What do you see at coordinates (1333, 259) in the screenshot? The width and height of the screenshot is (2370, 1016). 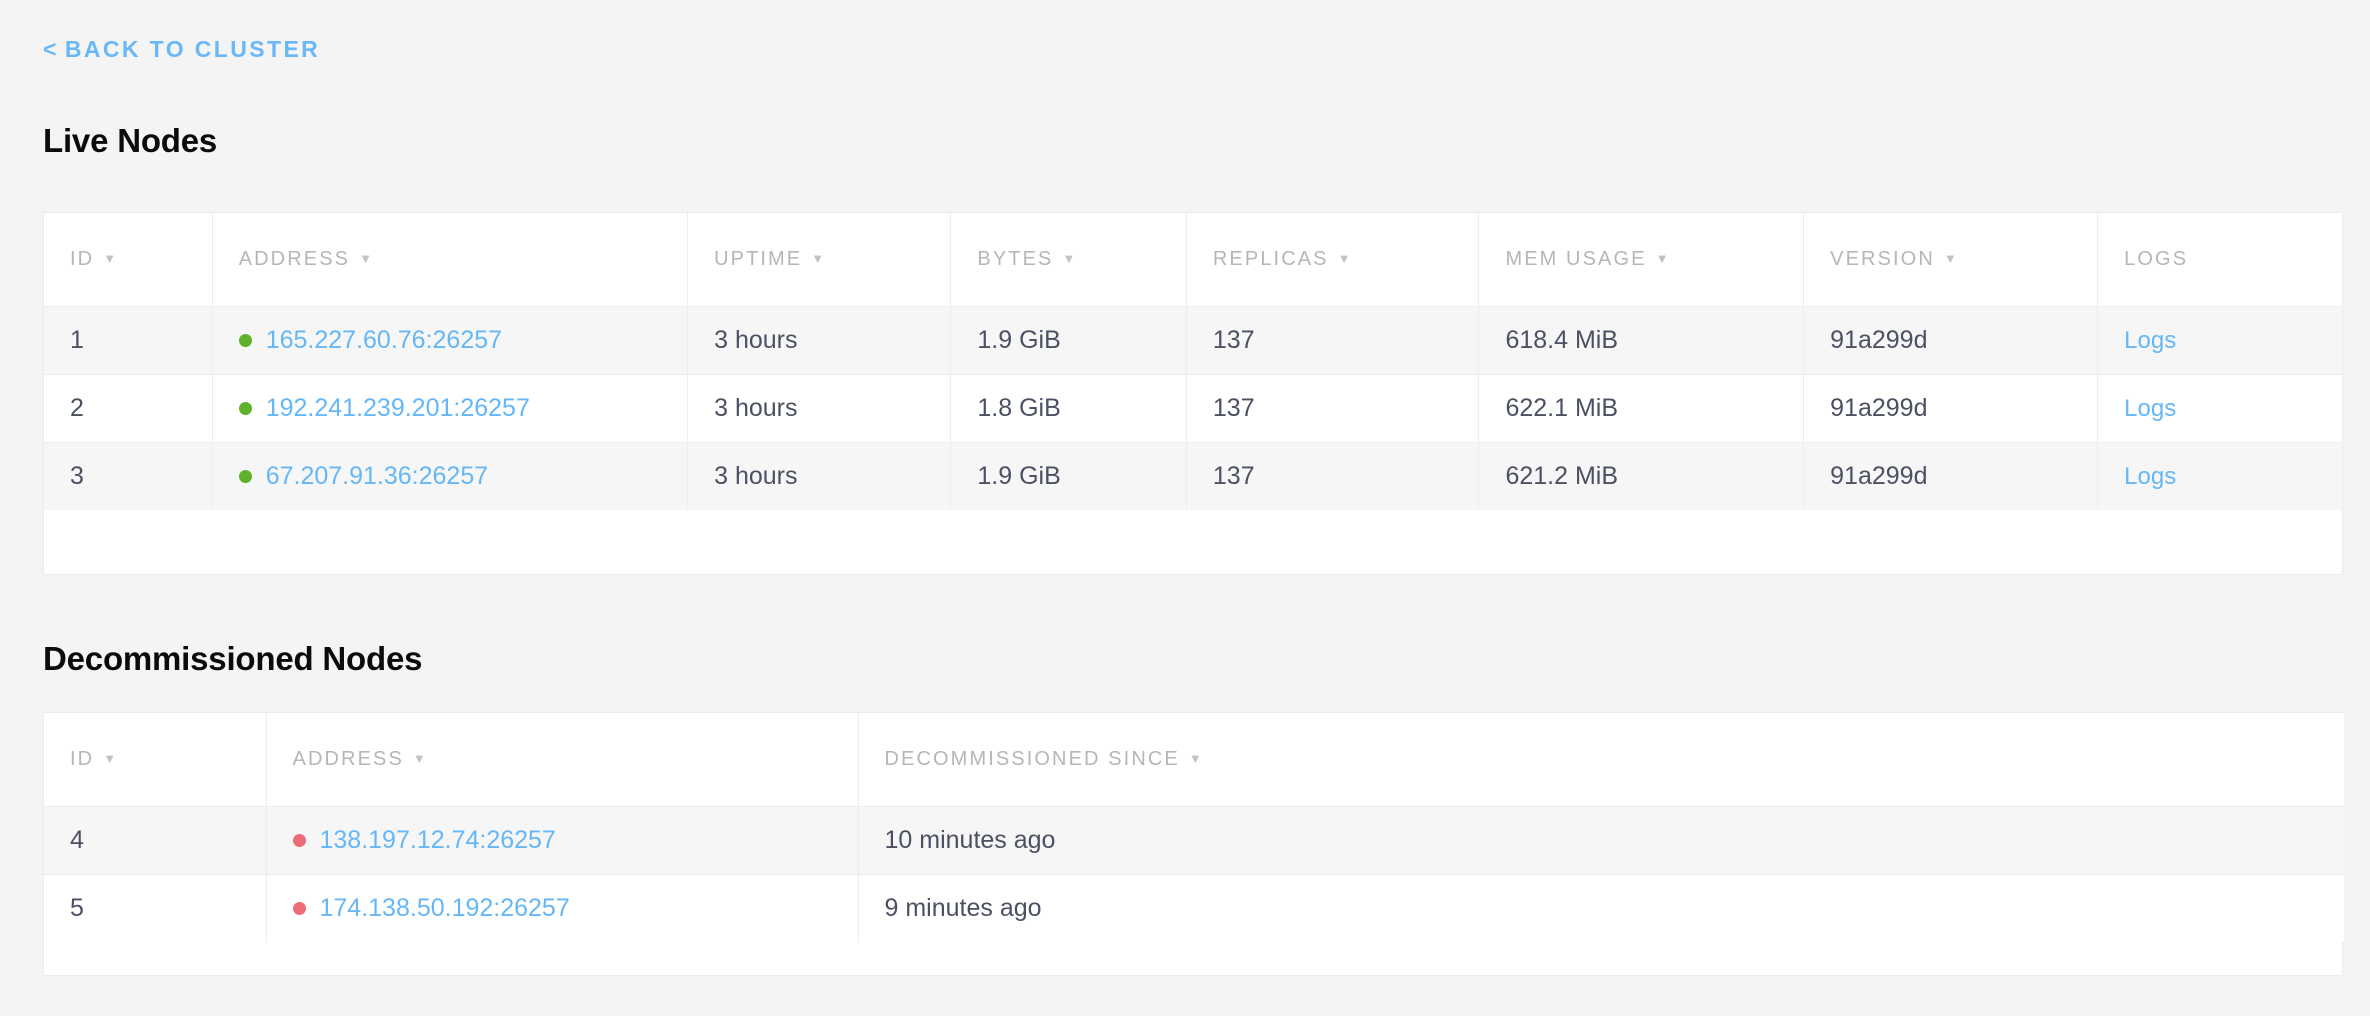 I see `column-header-replicas: REPLICAS ▼` at bounding box center [1333, 259].